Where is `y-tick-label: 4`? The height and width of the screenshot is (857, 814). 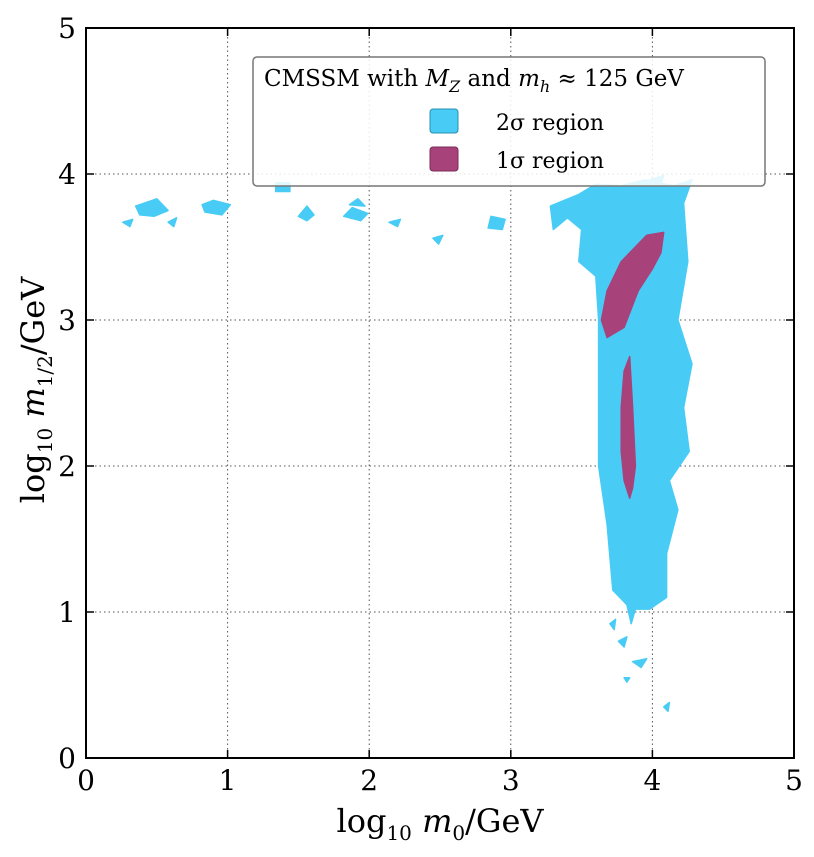 y-tick-label: 4 is located at coordinates (67, 174).